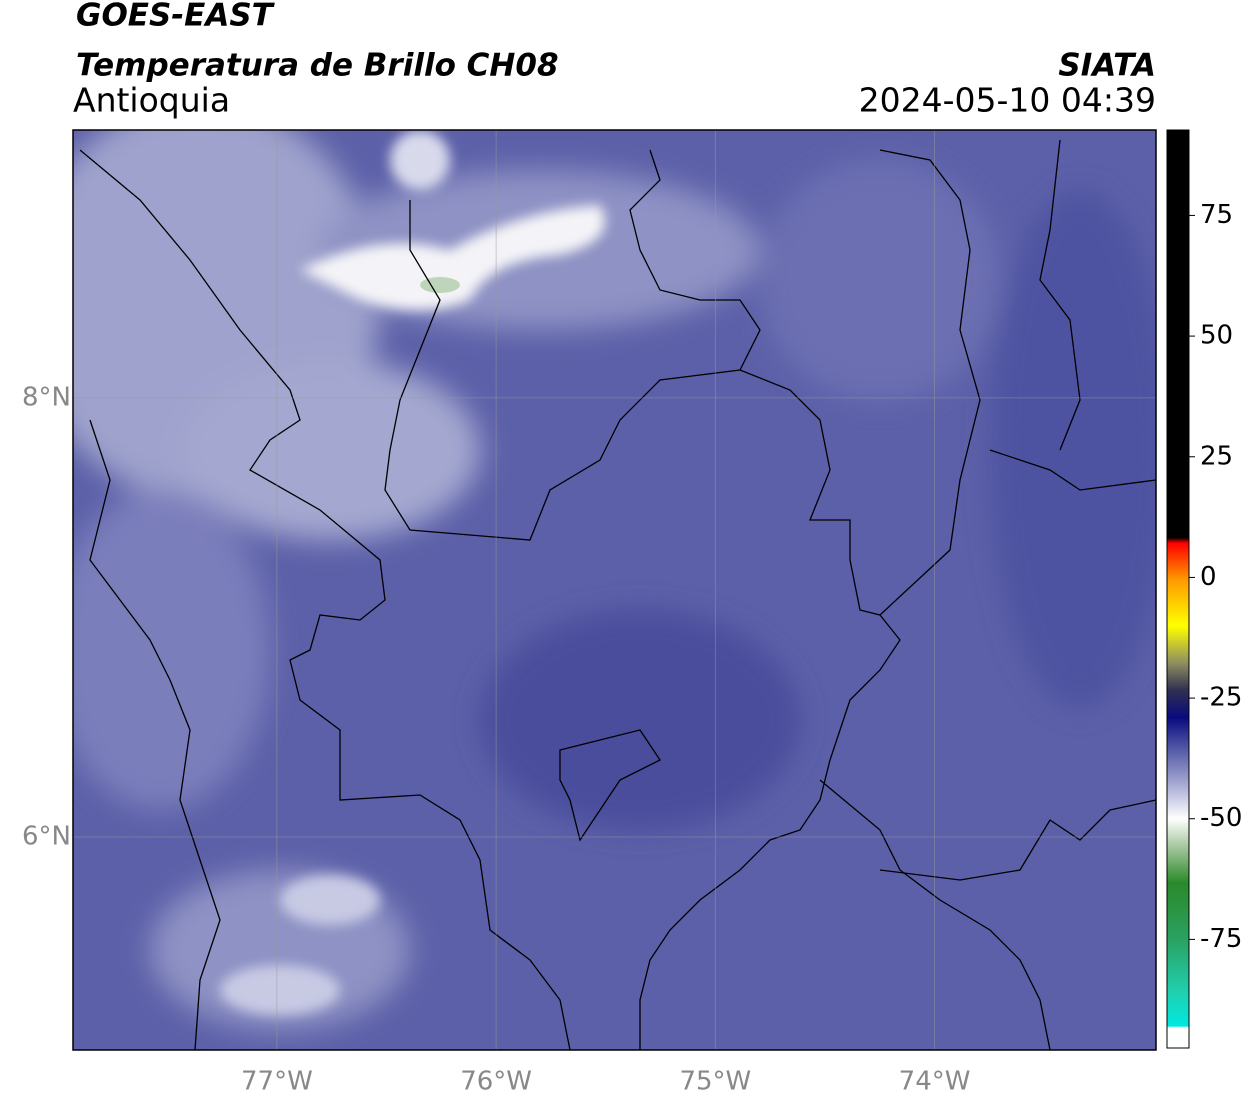 The image size is (1252, 1103). What do you see at coordinates (46, 397) in the screenshot?
I see `lat-label: 8°N` at bounding box center [46, 397].